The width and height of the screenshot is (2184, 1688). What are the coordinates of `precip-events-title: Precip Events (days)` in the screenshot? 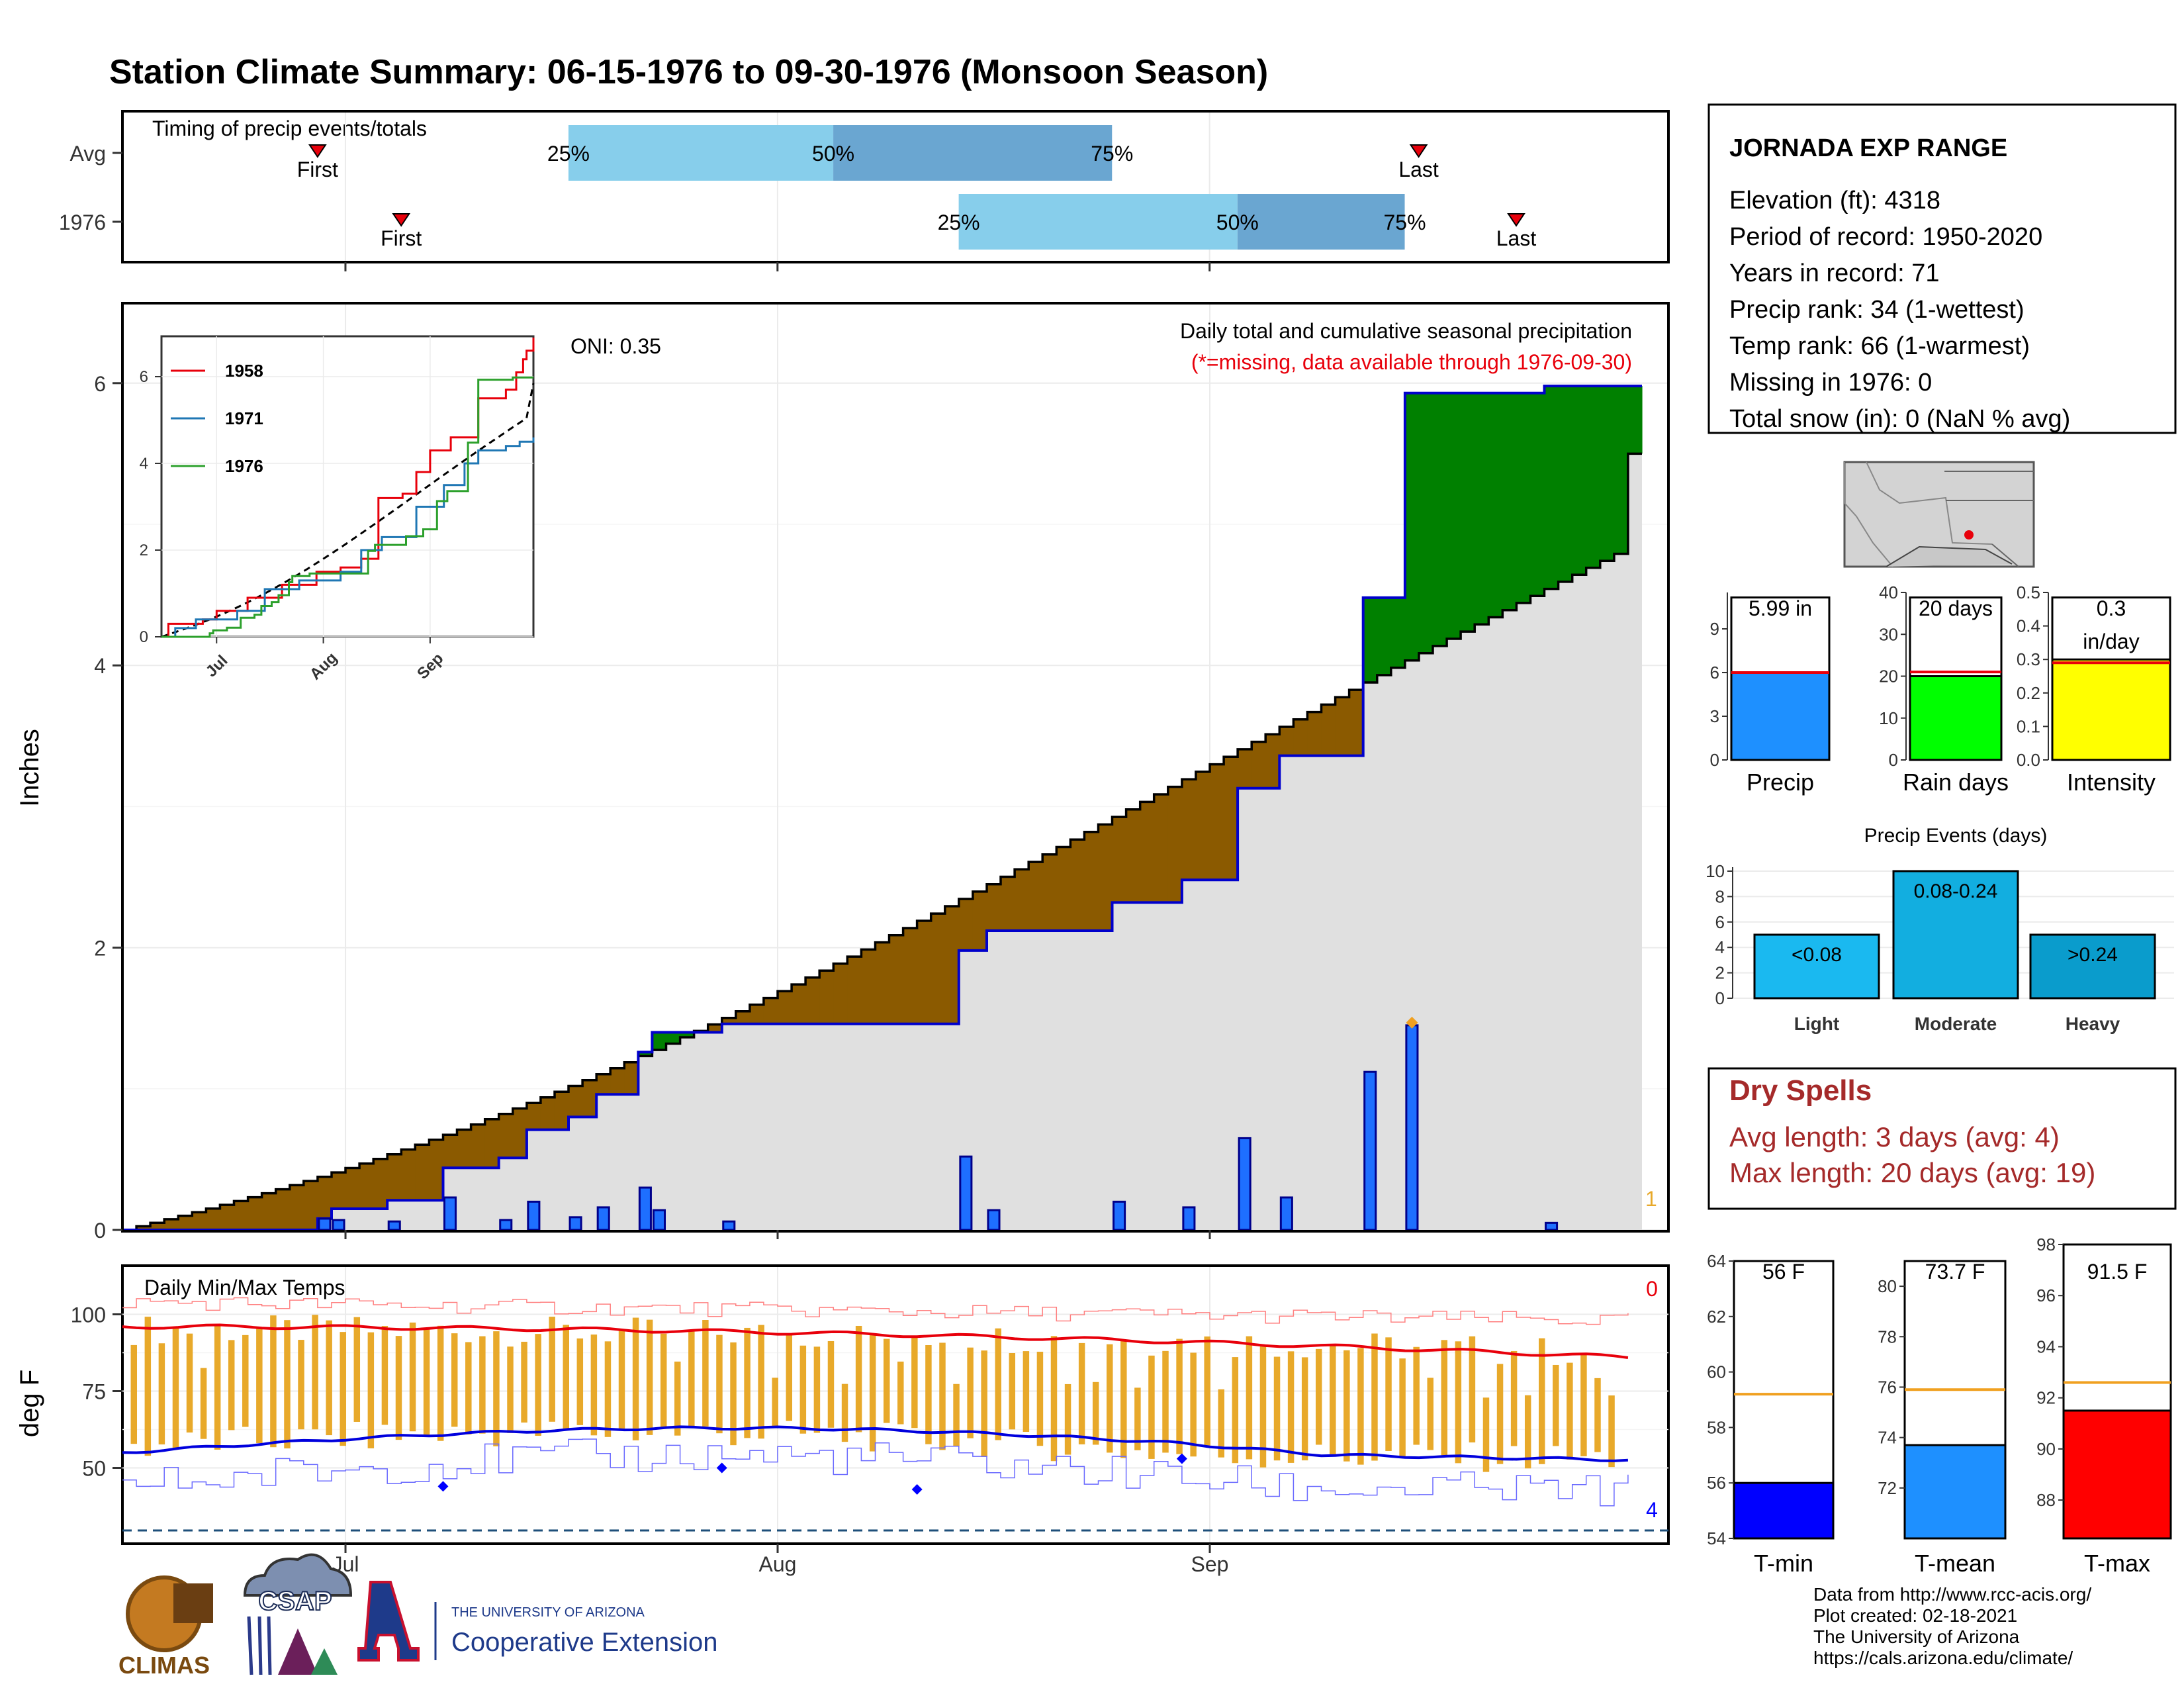 It's located at (1956, 836).